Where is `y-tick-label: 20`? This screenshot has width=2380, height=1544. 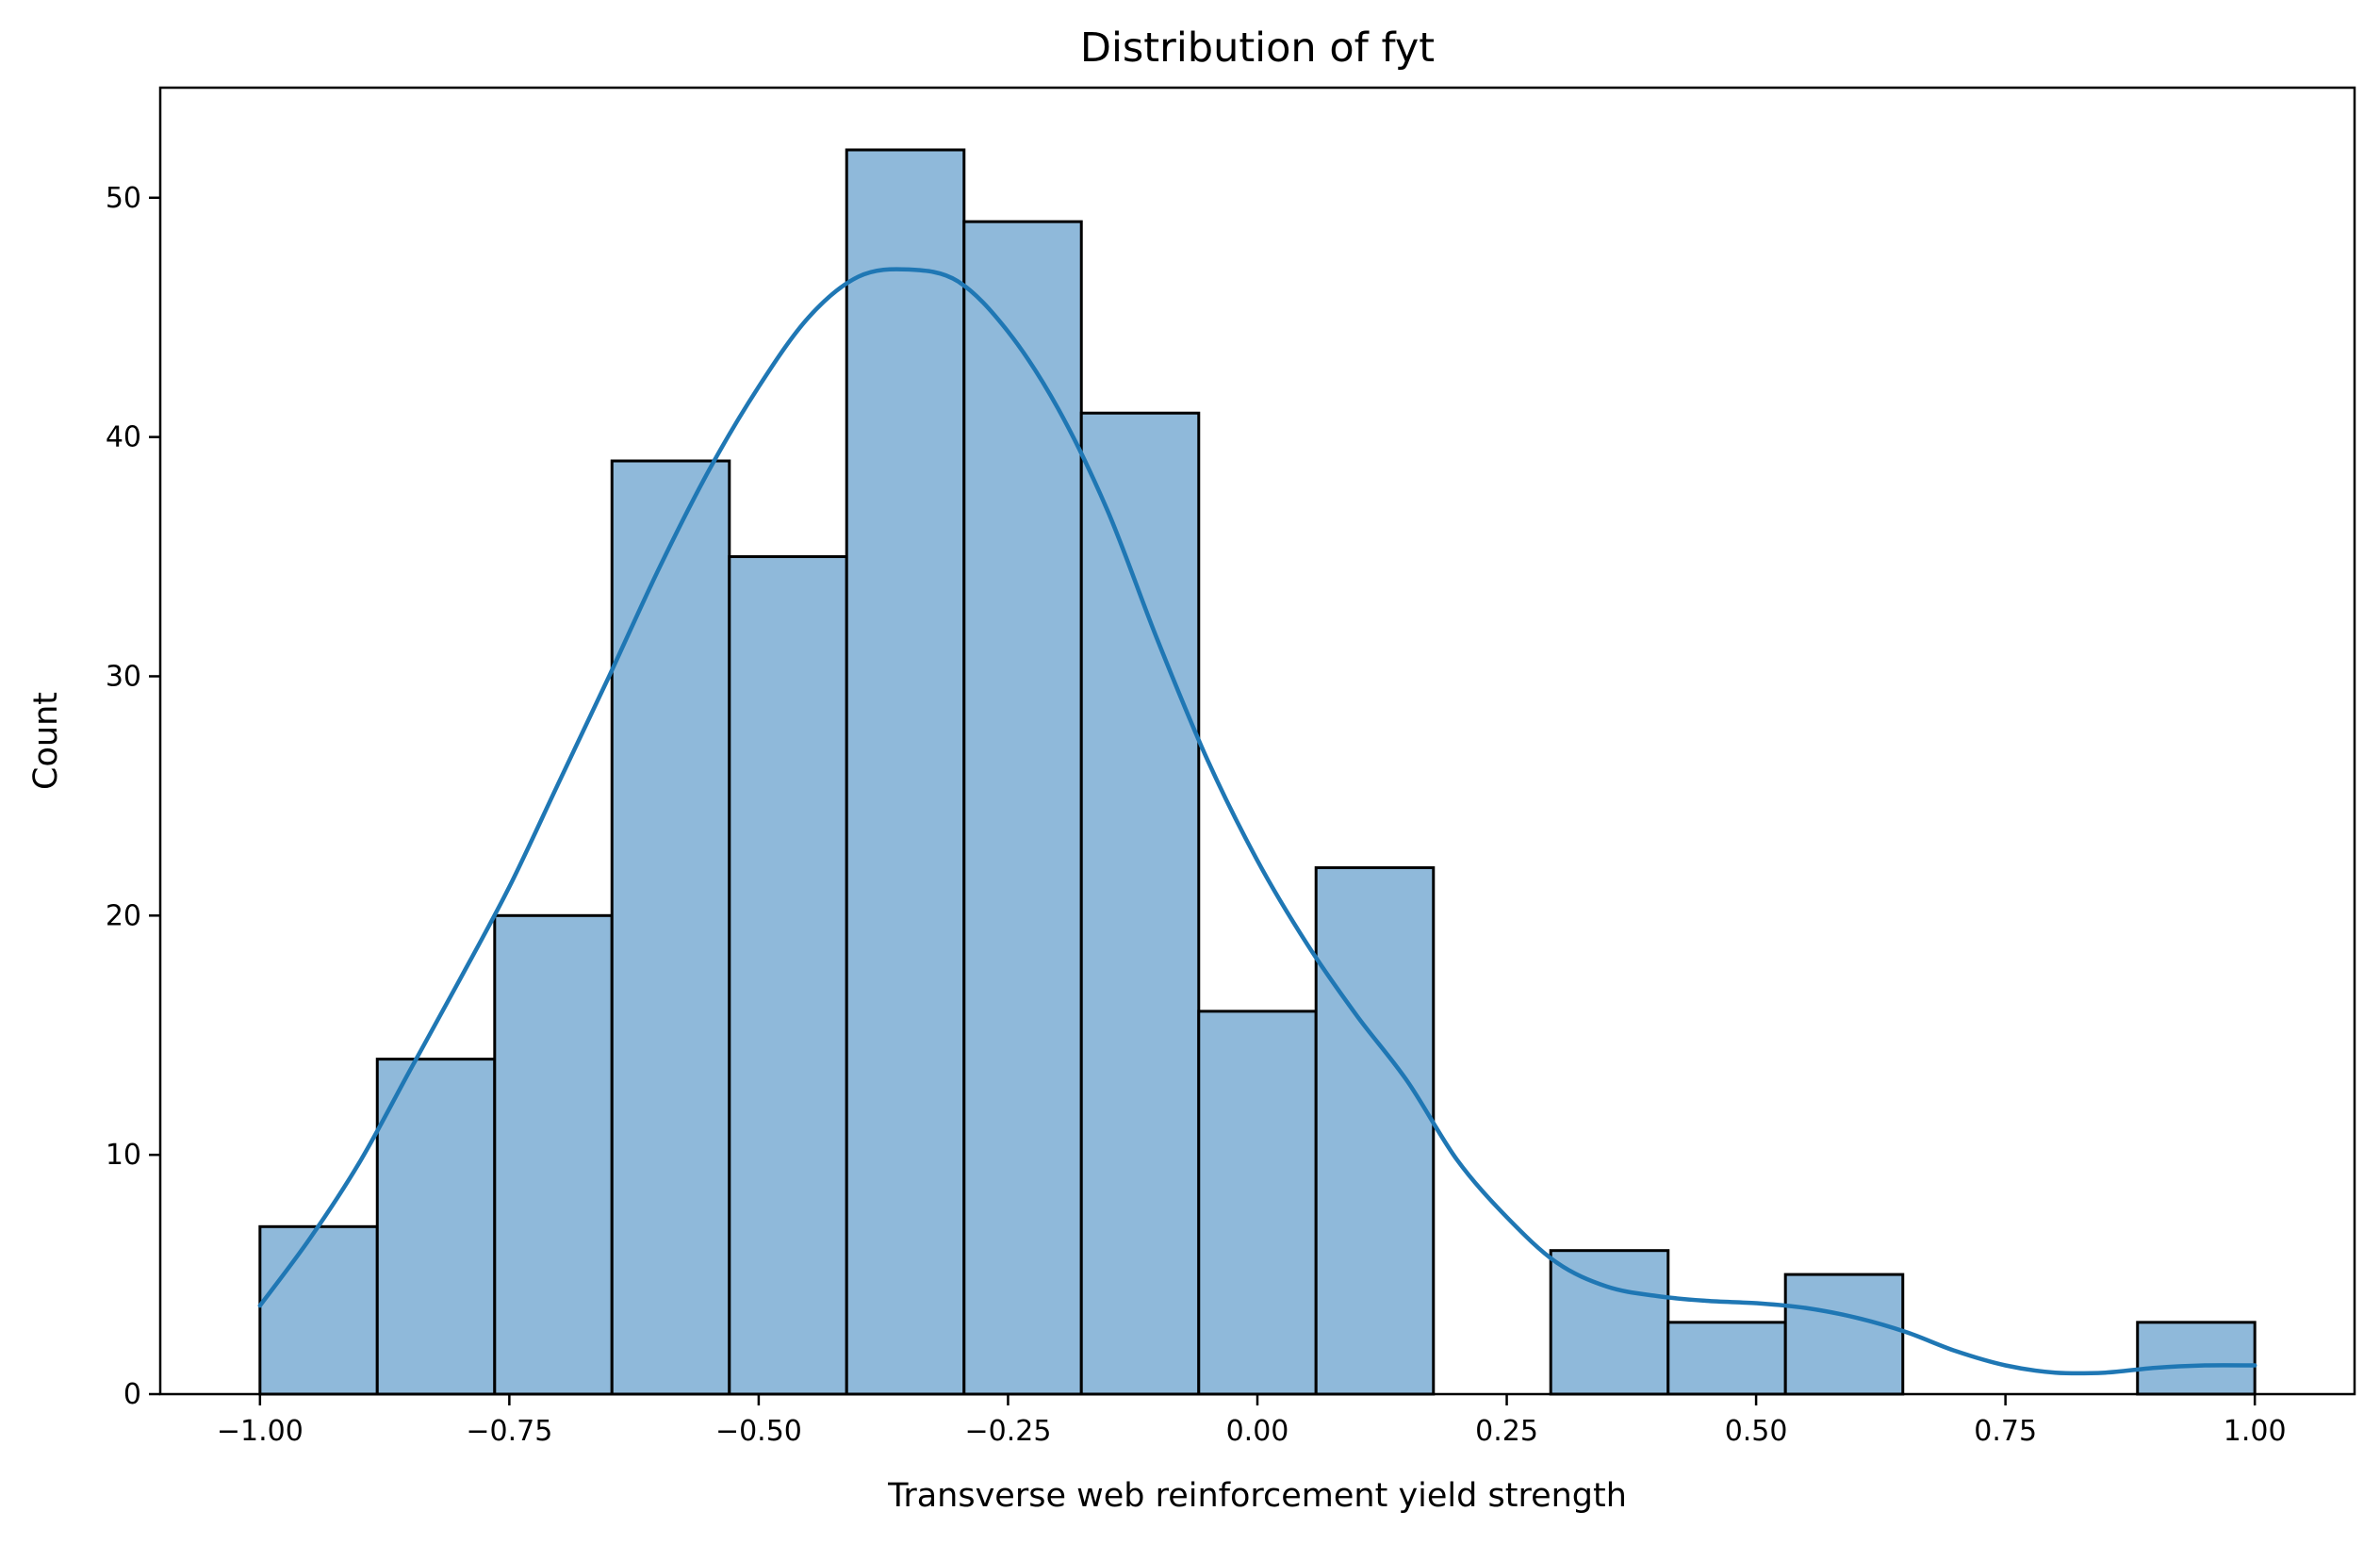
y-tick-label: 20 is located at coordinates (123, 915).